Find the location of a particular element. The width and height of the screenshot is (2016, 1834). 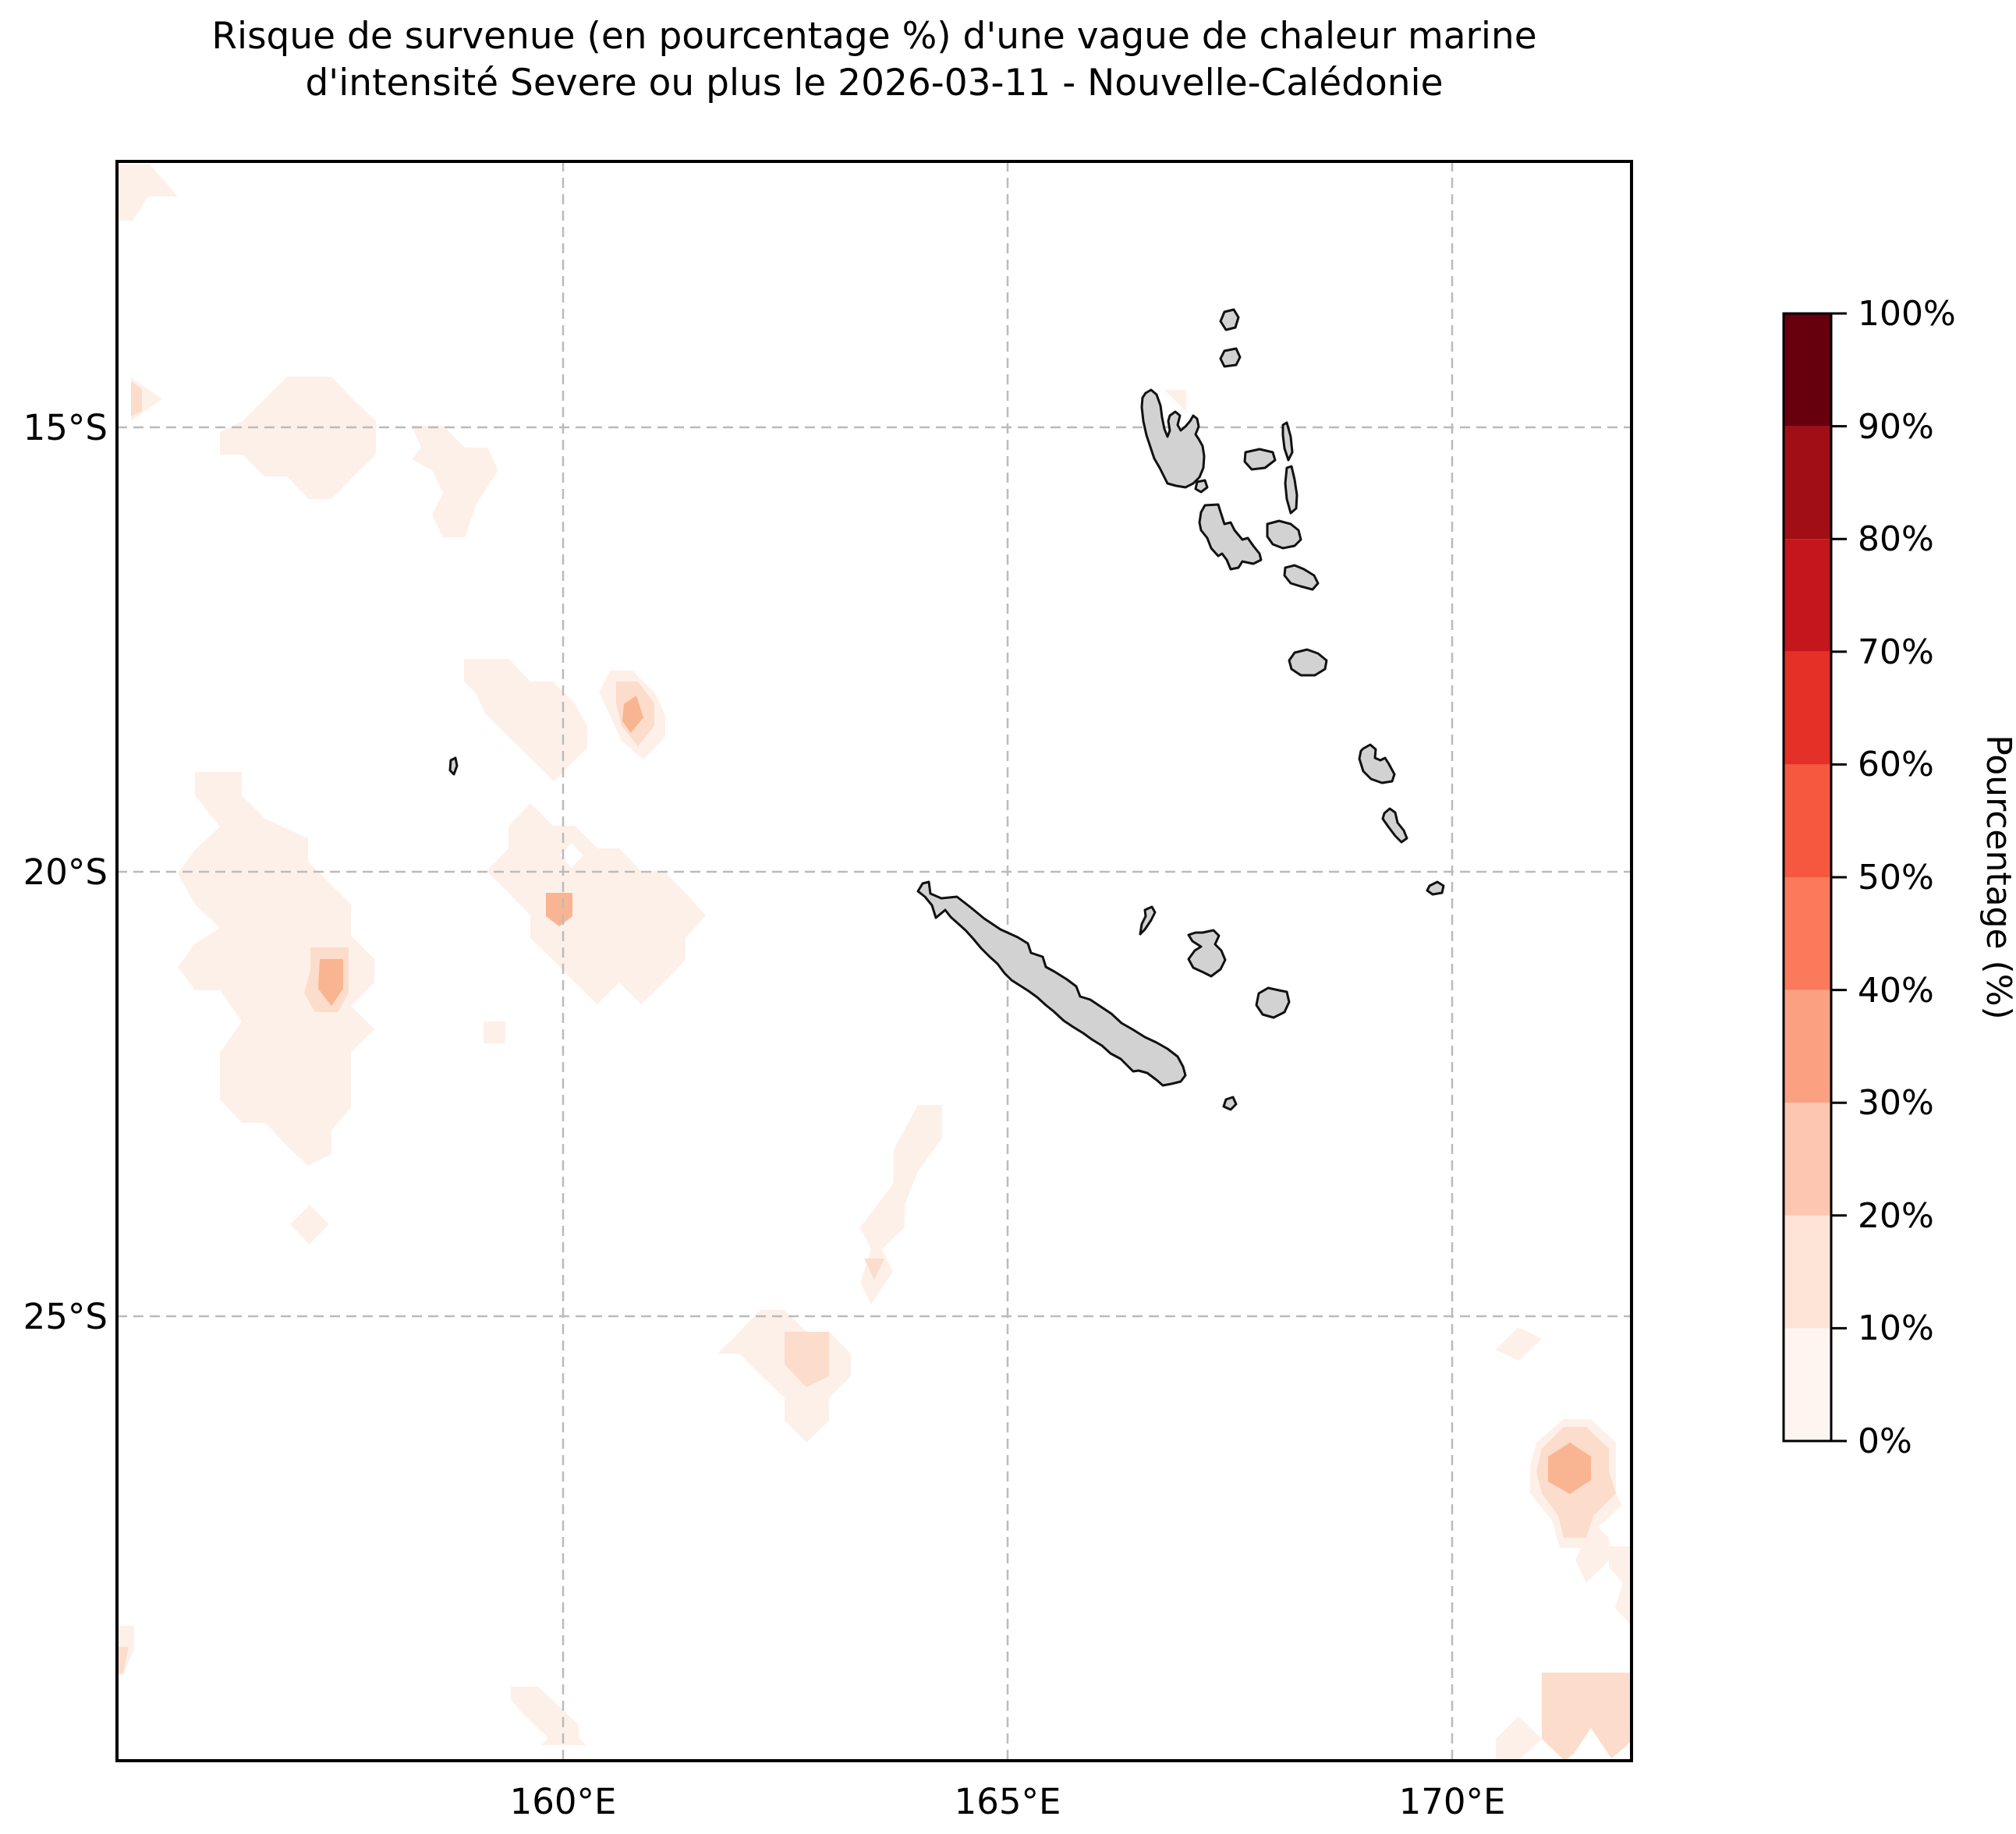

lon-tick-160e: 160°E is located at coordinates (563, 1801).